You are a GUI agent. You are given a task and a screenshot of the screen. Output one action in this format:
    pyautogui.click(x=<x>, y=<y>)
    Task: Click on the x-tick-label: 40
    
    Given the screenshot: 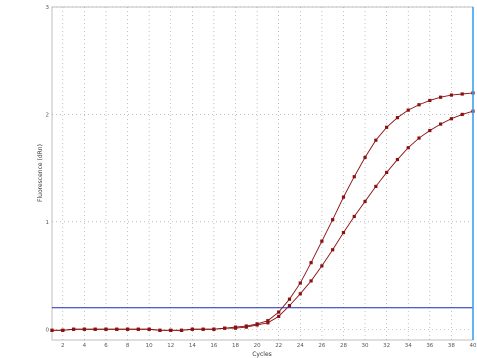 What is the action you would take?
    pyautogui.click(x=473, y=346)
    